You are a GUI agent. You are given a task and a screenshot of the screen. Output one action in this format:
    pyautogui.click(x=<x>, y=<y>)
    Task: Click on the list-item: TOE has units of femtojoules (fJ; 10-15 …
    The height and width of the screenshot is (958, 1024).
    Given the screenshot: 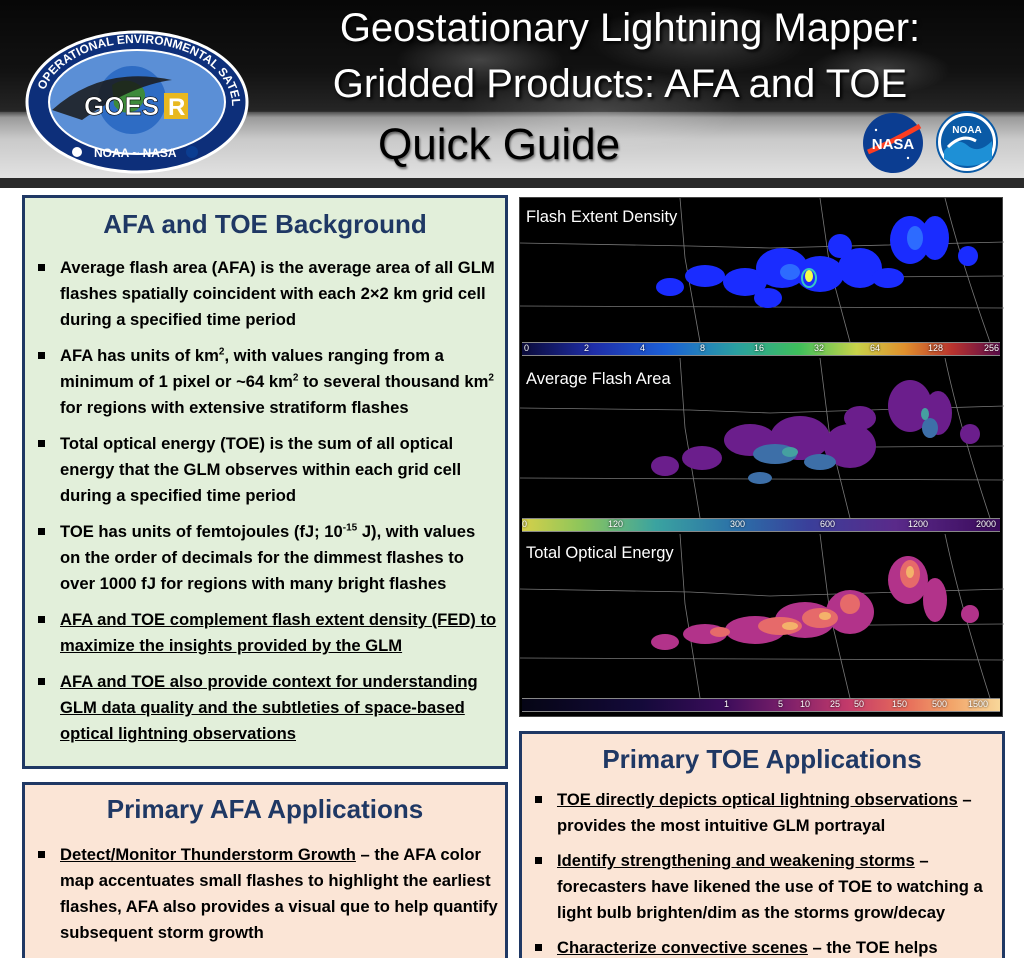 What is the action you would take?
    pyautogui.click(x=269, y=558)
    